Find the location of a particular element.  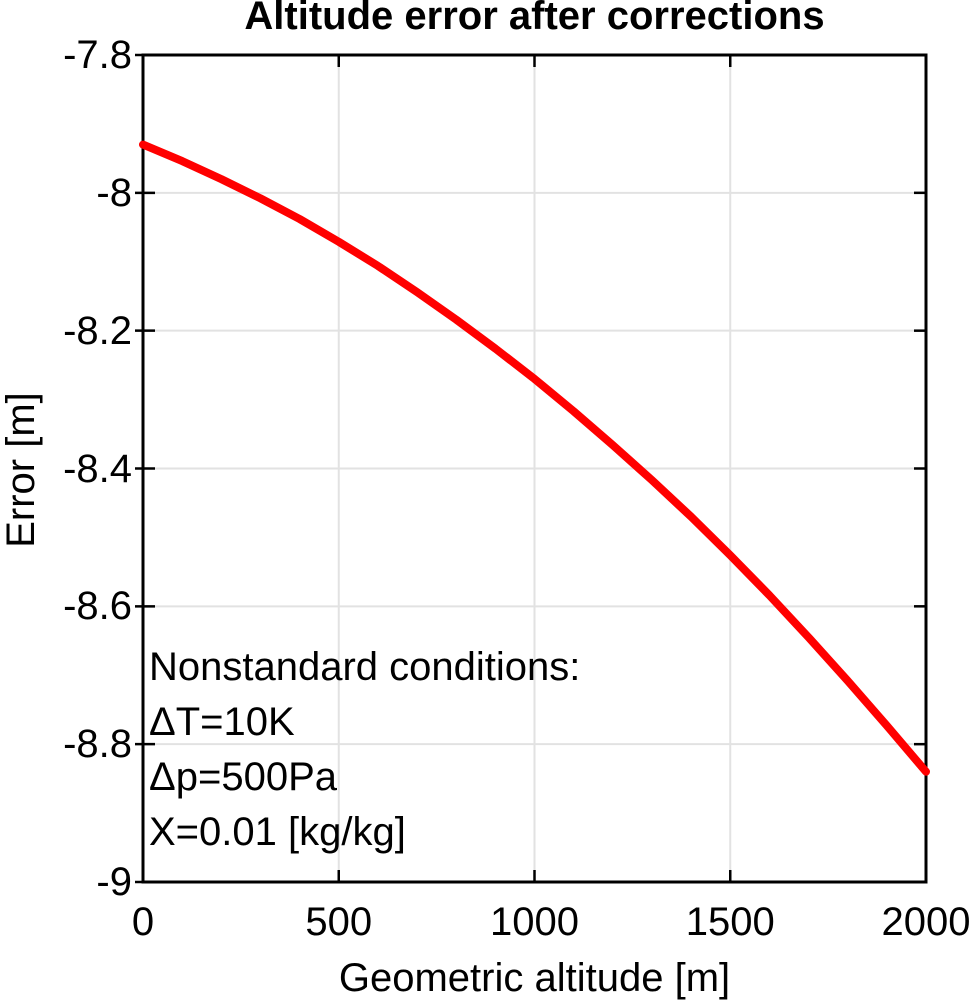

x-axis-label: Geometric altitude [m] is located at coordinates (534, 978).